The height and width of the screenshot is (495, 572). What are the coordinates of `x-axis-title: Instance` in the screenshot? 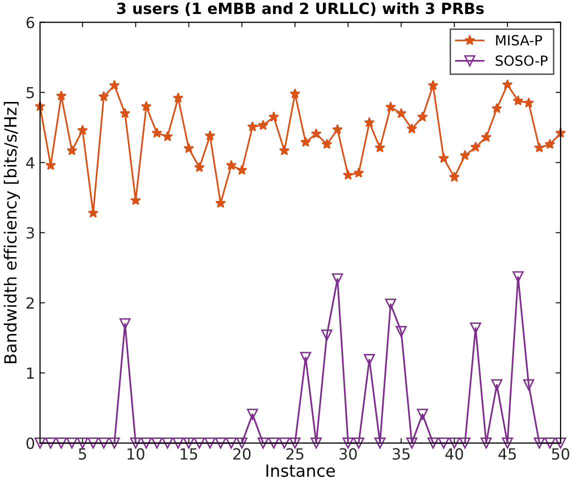 It's located at (300, 470).